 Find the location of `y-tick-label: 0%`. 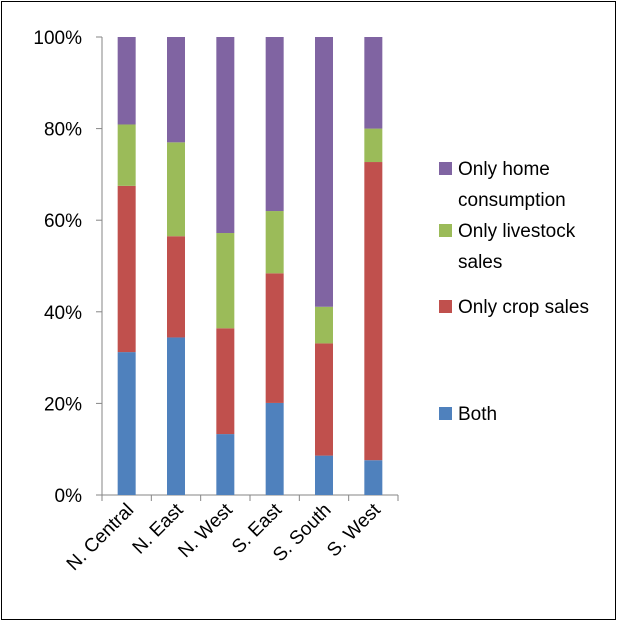

y-tick-label: 0% is located at coordinates (69, 496).